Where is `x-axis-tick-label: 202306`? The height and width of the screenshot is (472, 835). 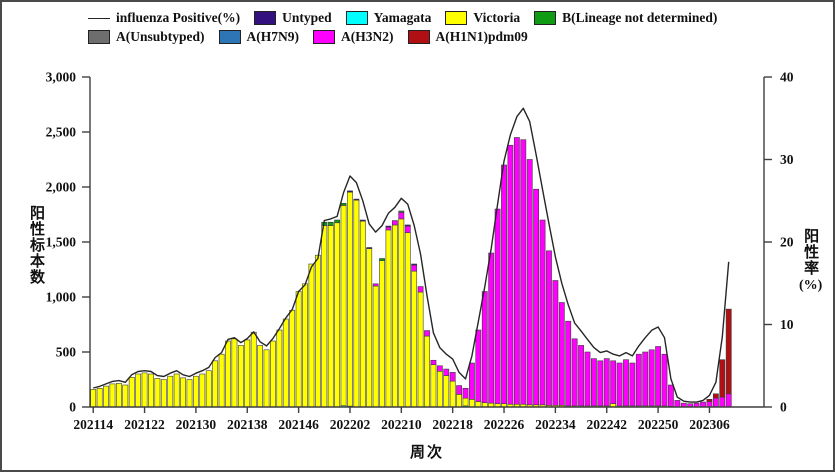 x-axis-tick-label: 202306 is located at coordinates (709, 424).